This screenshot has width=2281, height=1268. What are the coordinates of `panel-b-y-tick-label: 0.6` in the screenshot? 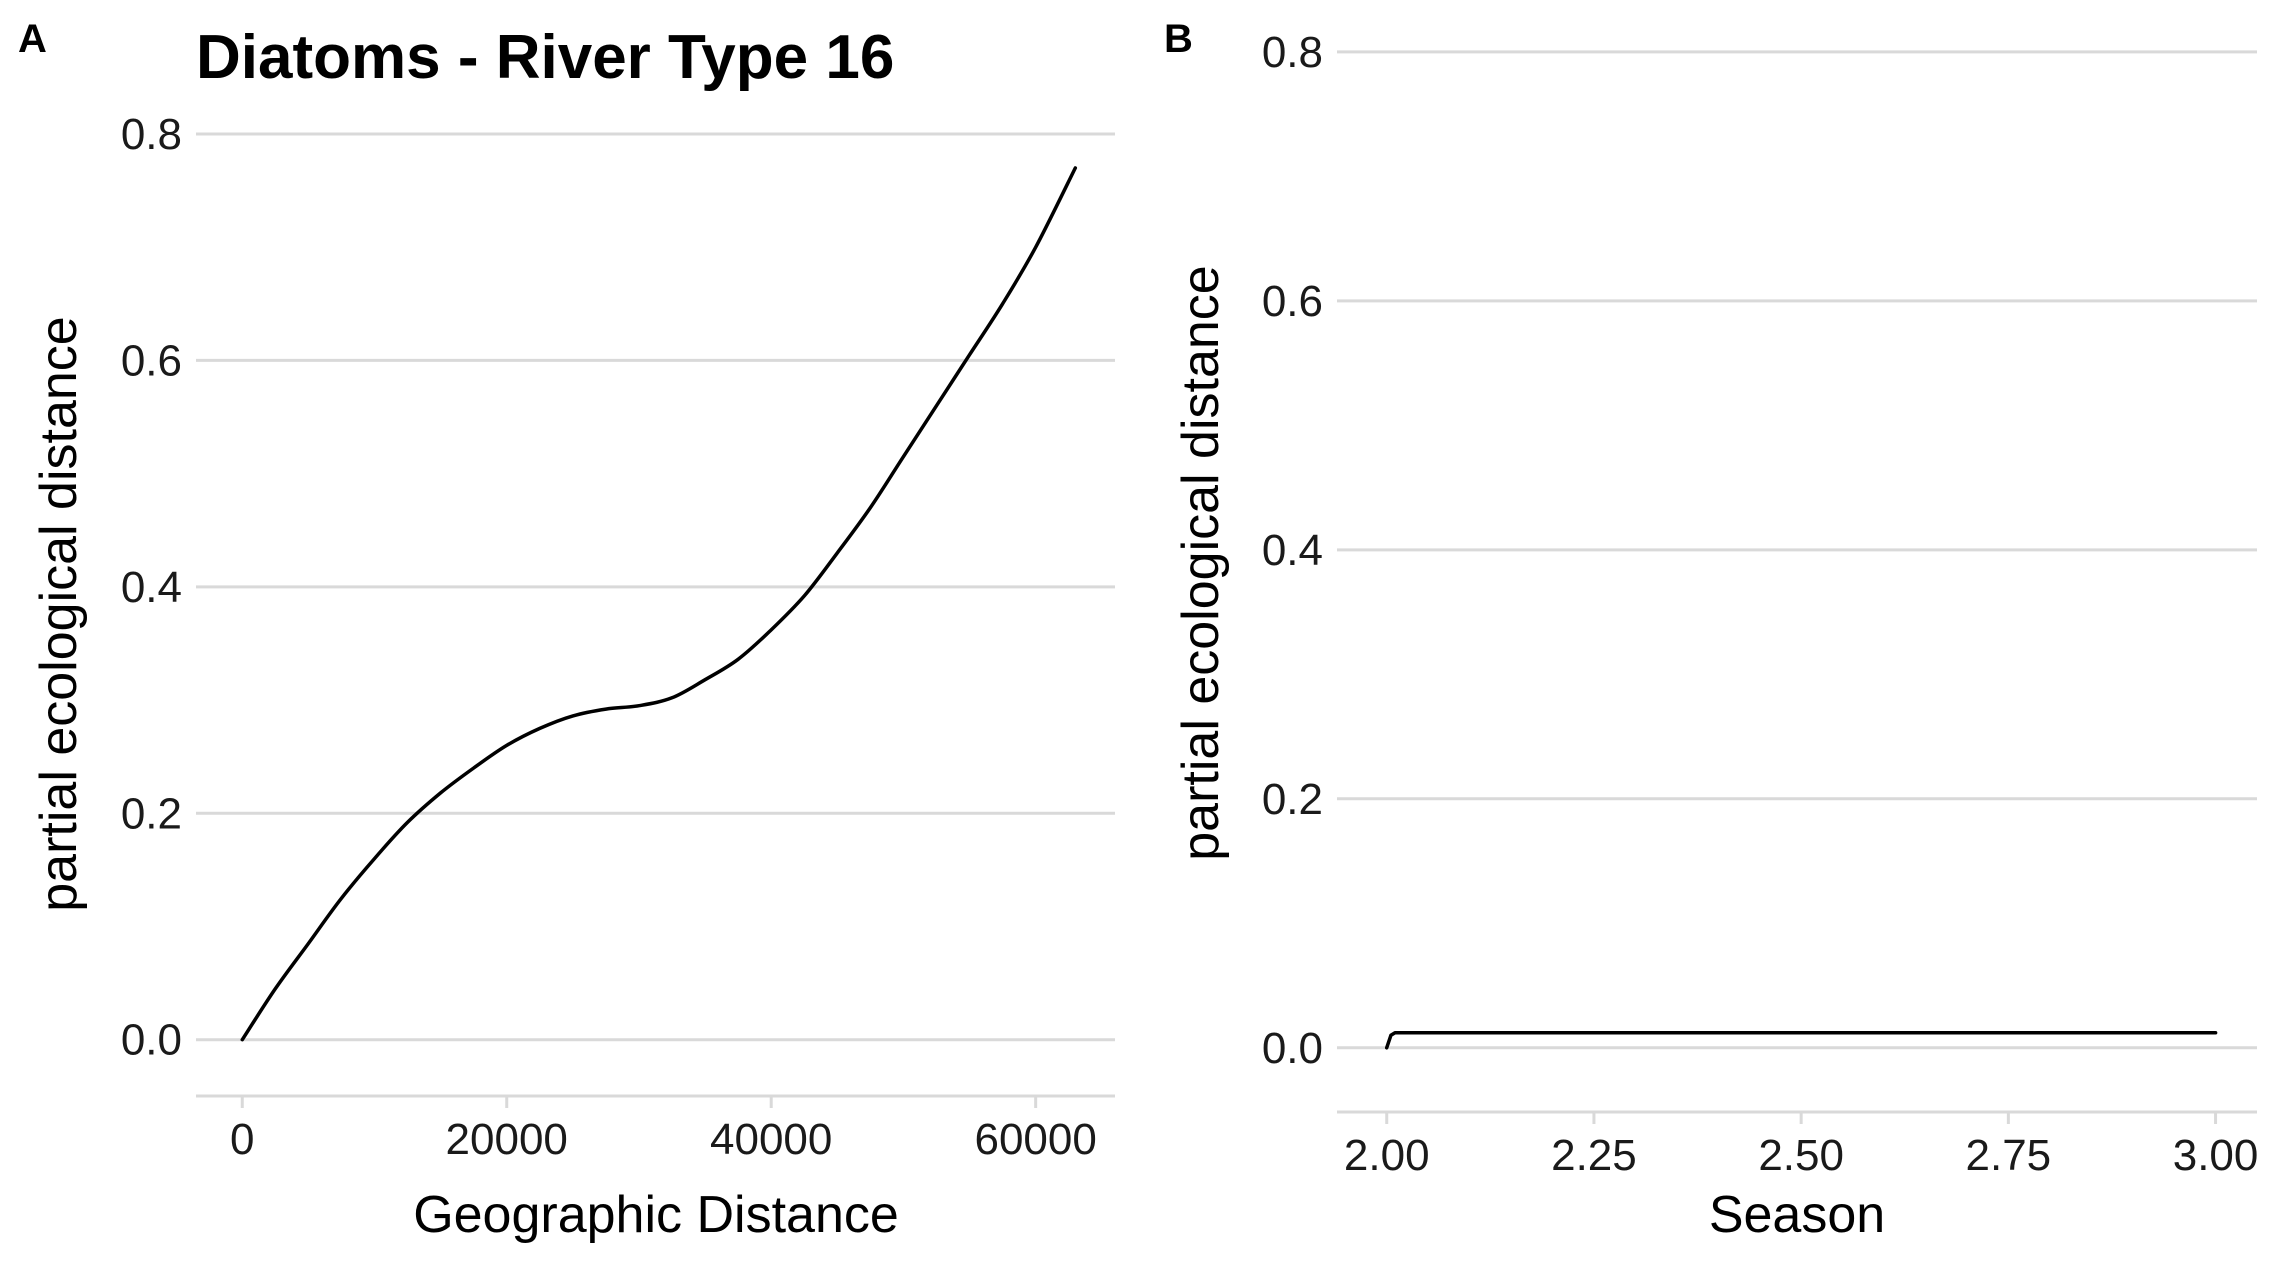 It's located at (1292, 301).